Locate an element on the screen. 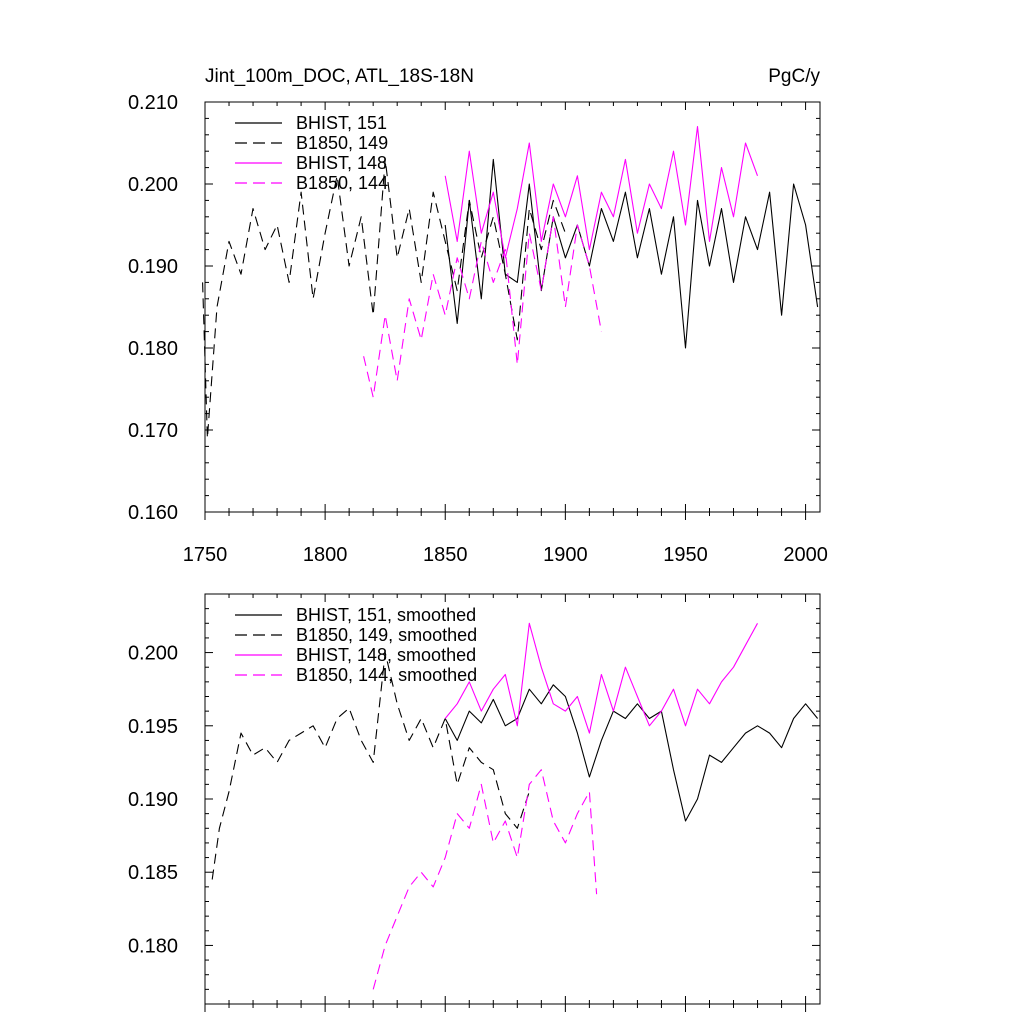  x-tick-label: 1800 is located at coordinates (325, 555).